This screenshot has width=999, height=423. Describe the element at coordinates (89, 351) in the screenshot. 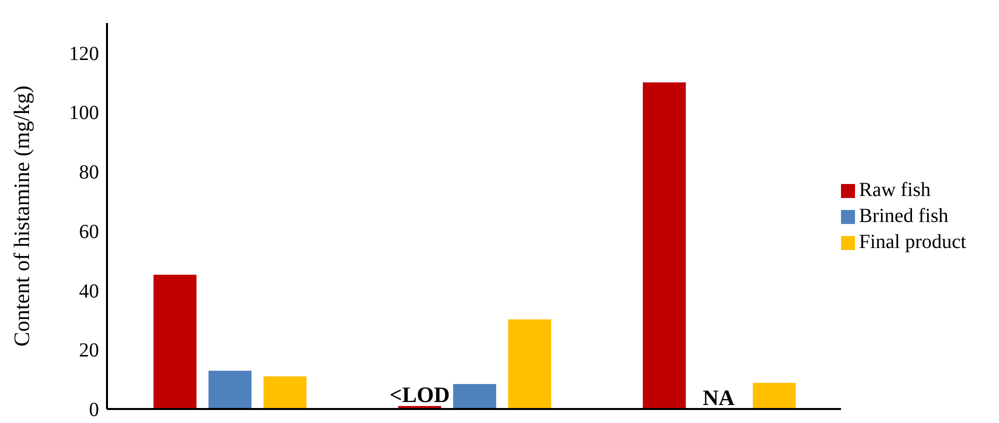

I see `y-tick-label: 20` at that location.